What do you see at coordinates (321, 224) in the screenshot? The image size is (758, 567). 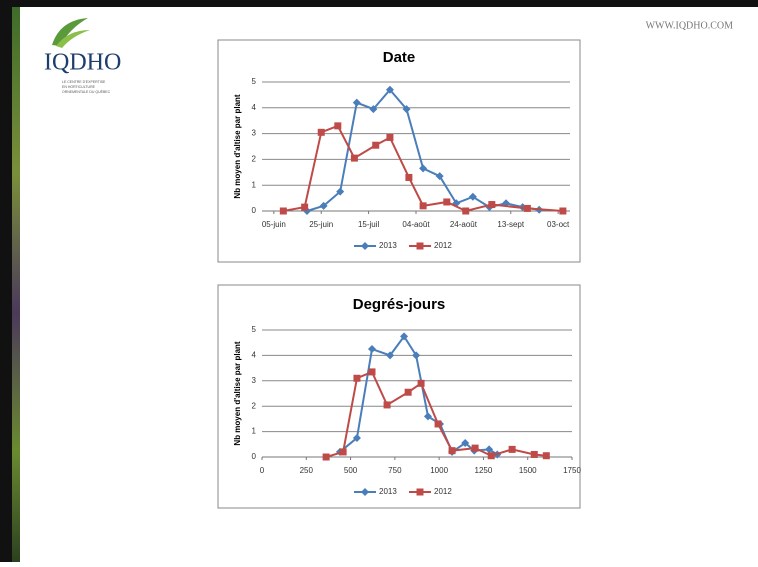 I see `x-tick-label: 25-juin` at bounding box center [321, 224].